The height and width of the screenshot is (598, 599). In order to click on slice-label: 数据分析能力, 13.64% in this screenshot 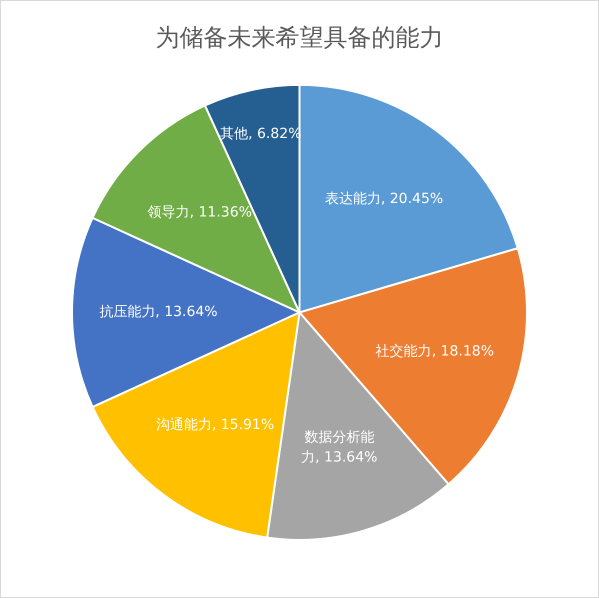, I will do `click(339, 447)`.